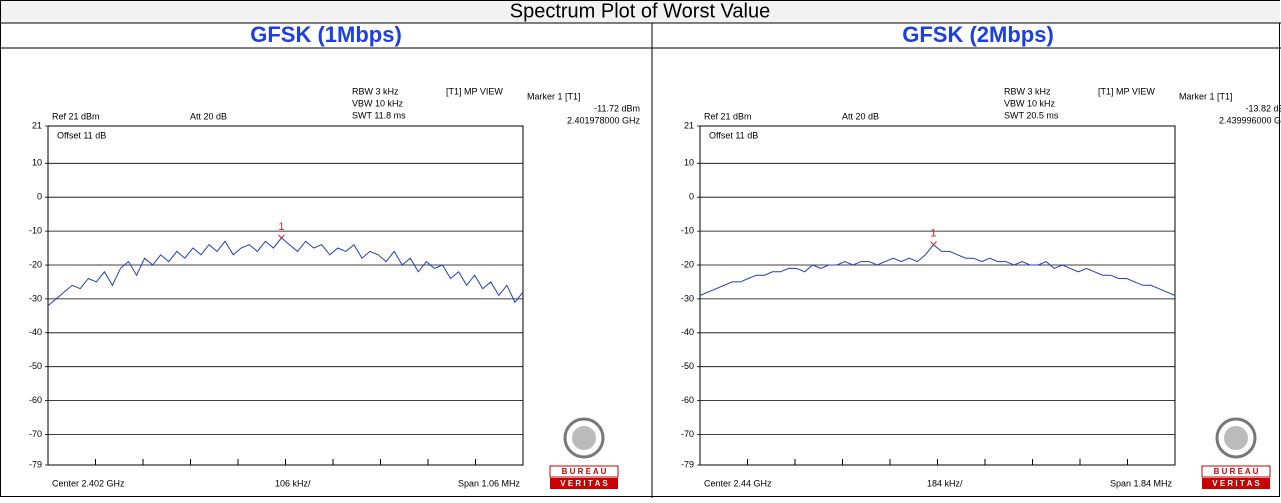 The height and width of the screenshot is (503, 1281). What do you see at coordinates (978, 34) in the screenshot?
I see `column-header: GFSK (2Mbps)` at bounding box center [978, 34].